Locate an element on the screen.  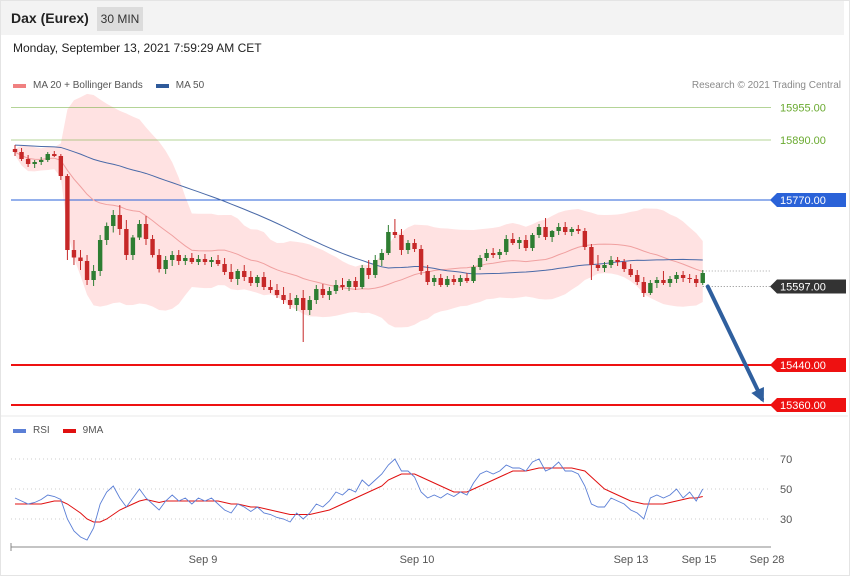
support-label-4: 15440.00 is located at coordinates (803, 366).